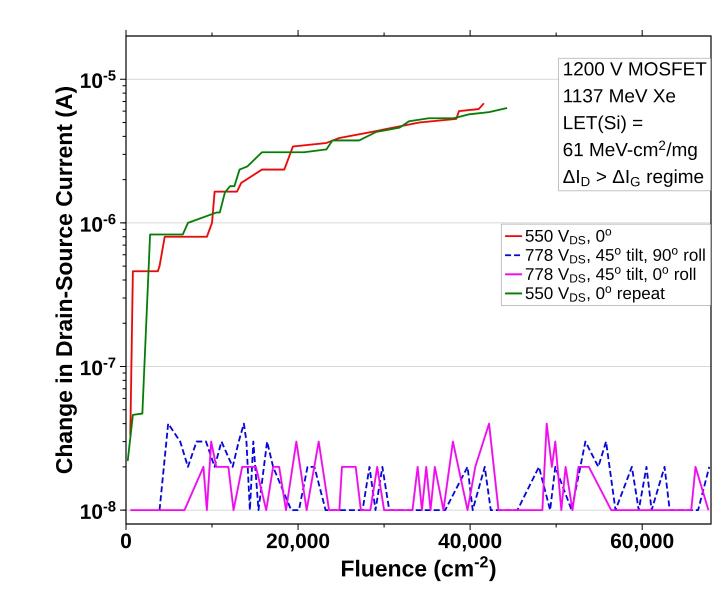  Describe the element at coordinates (595, 294) in the screenshot. I see `legend-label: 550 V$_{DS}$, 0$^{o}$ repeat` at that location.